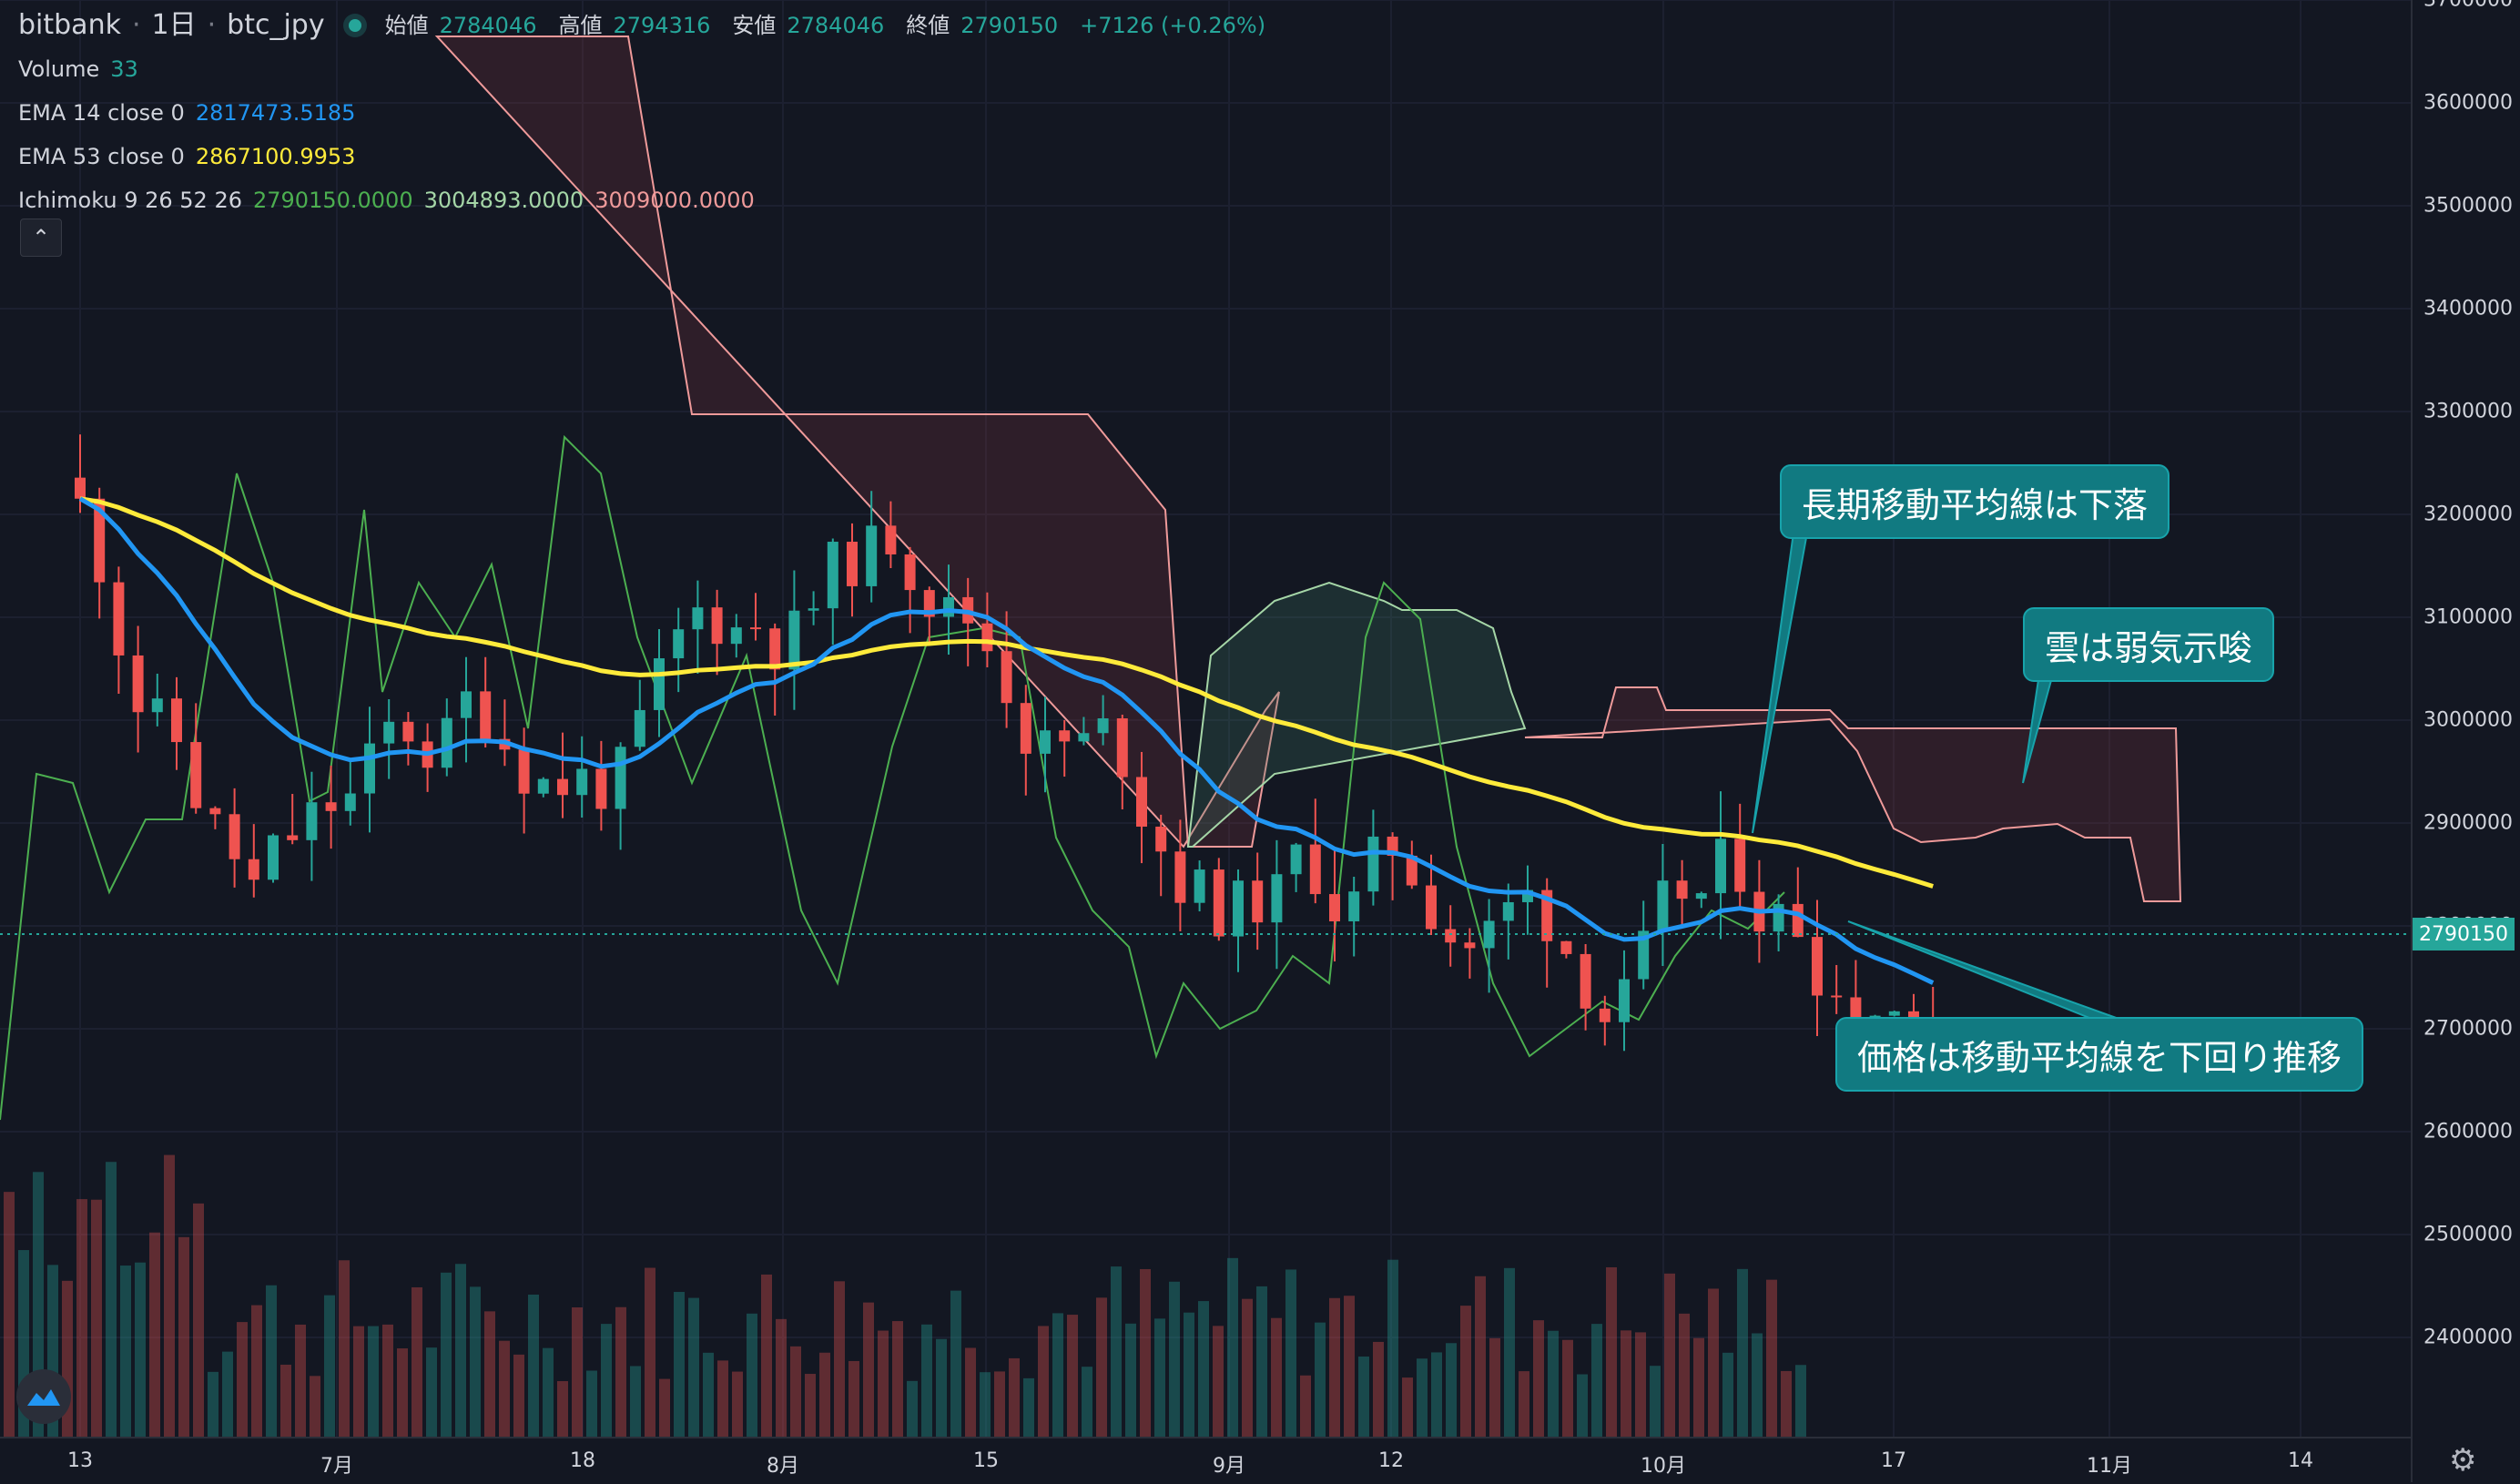  Describe the element at coordinates (2463, 1460) in the screenshot. I see `gear-icon: ⚙` at that location.